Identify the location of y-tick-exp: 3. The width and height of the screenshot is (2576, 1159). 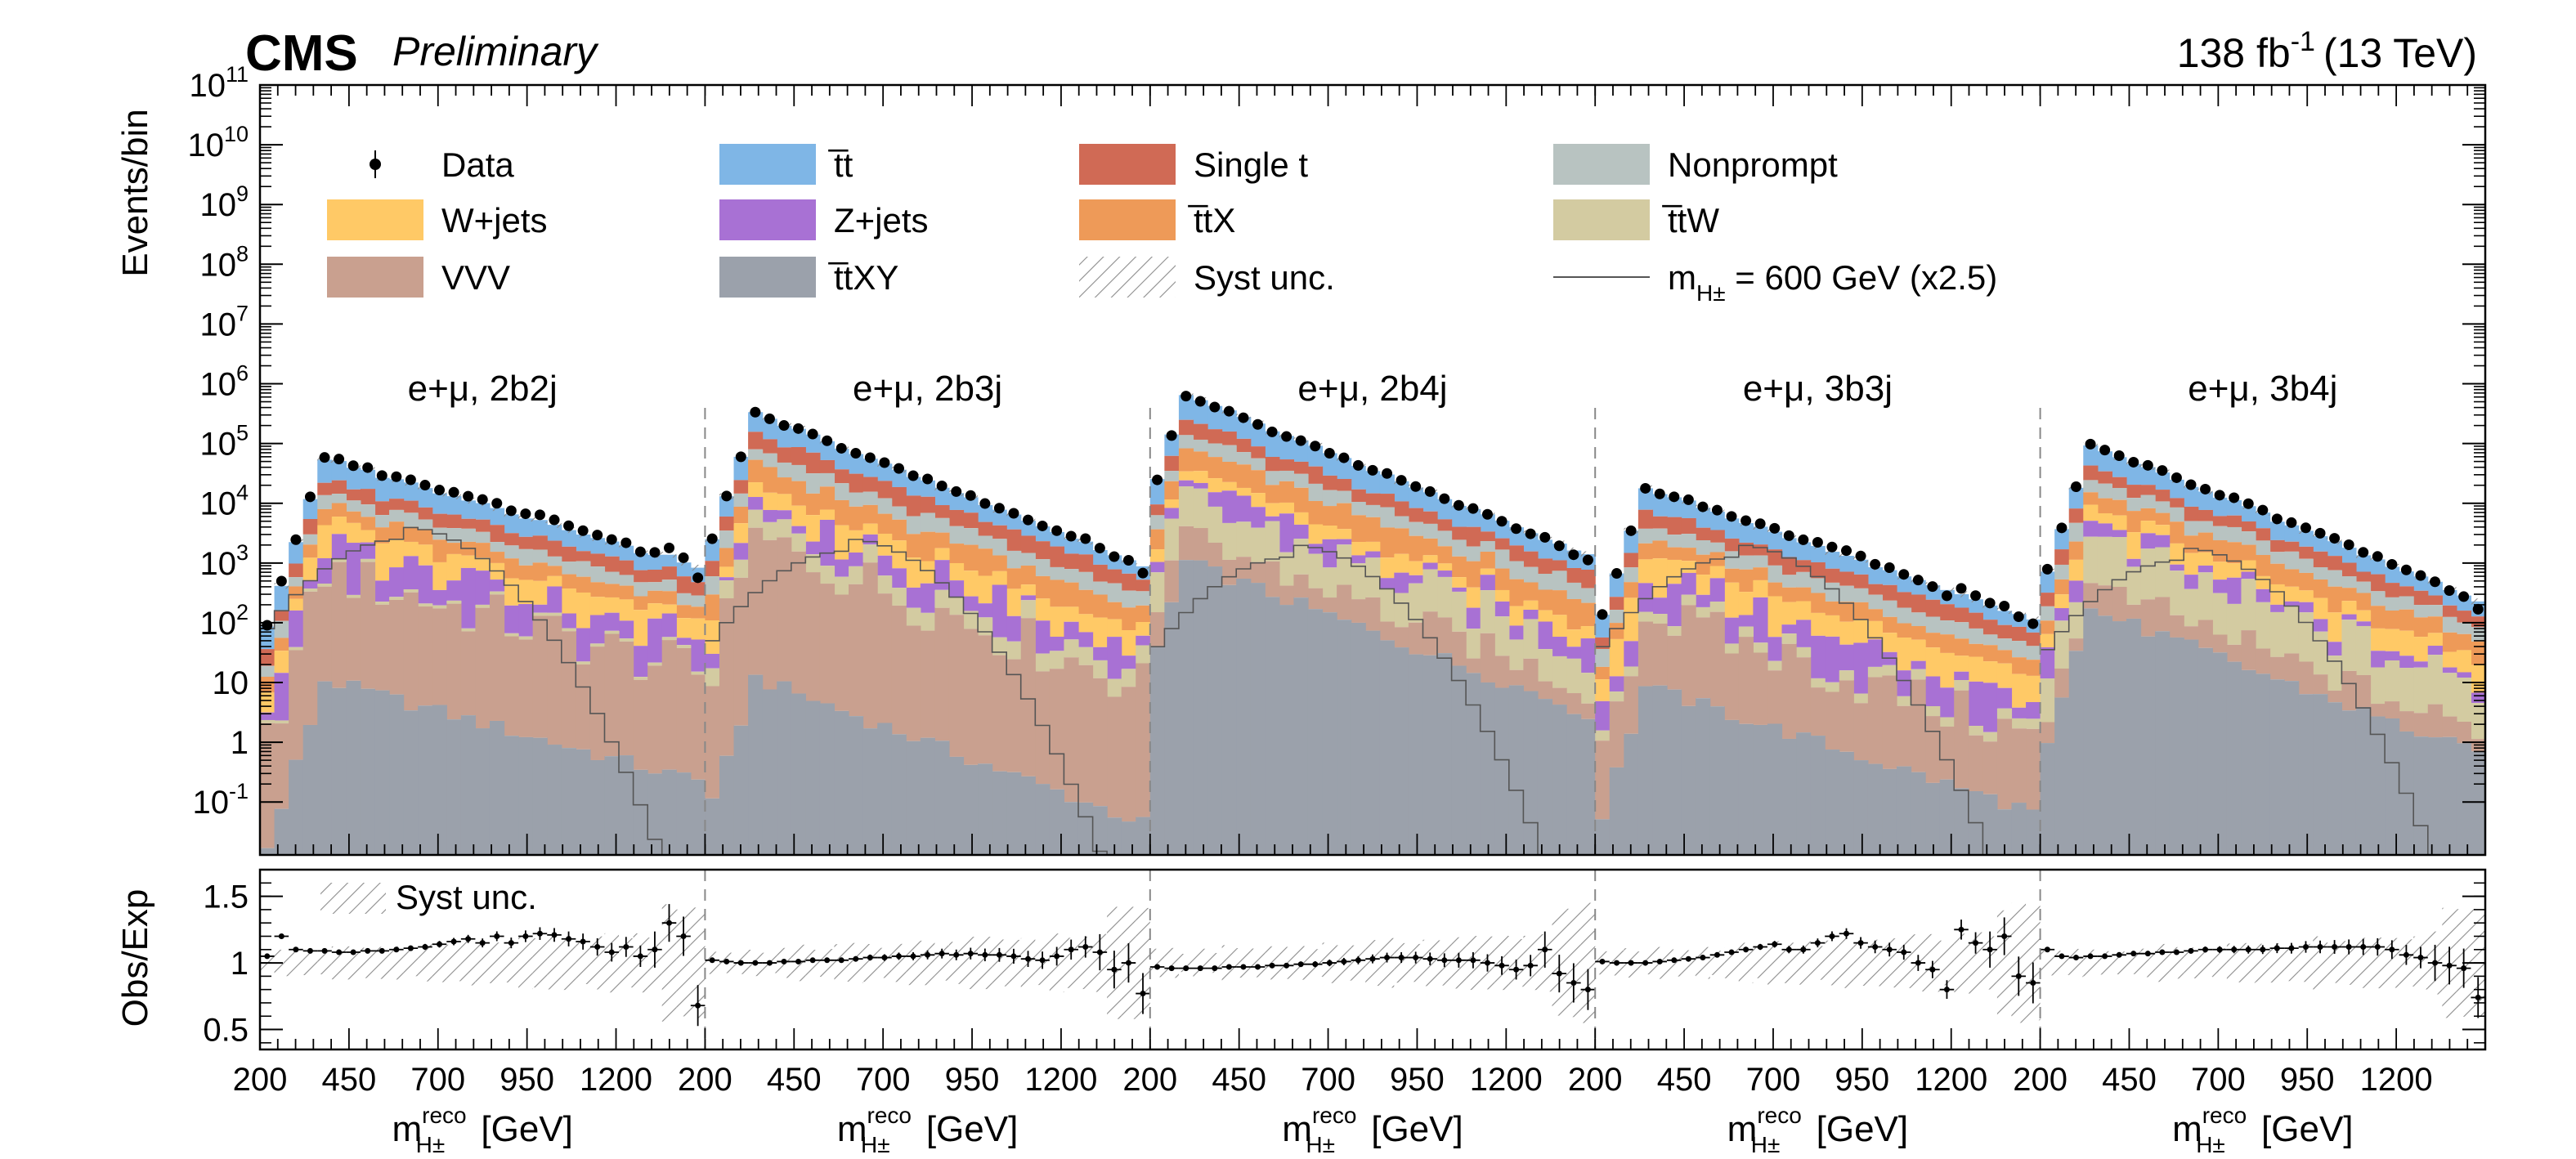
(243, 552).